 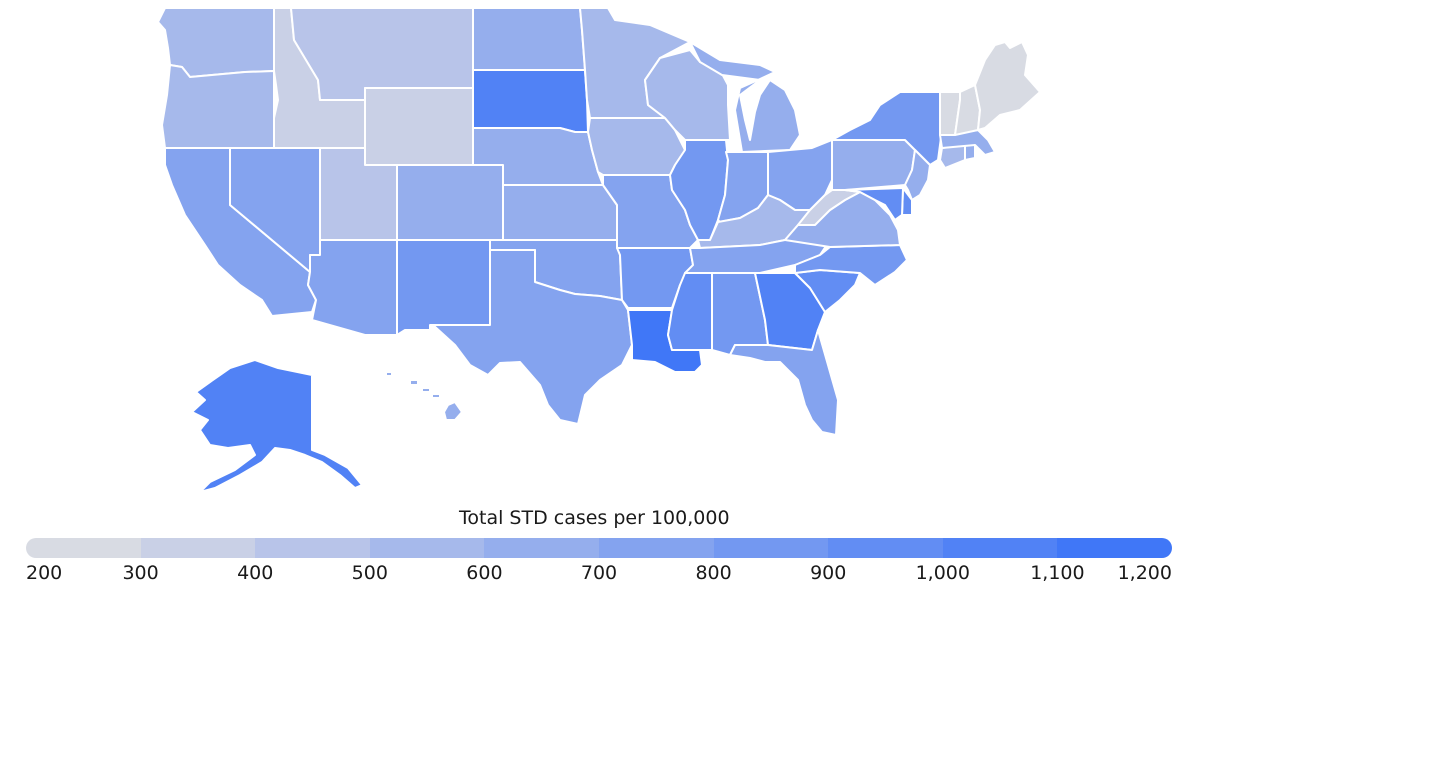 What do you see at coordinates (594, 518) in the screenshot?
I see `legend-title: Total STD cases per 100,000` at bounding box center [594, 518].